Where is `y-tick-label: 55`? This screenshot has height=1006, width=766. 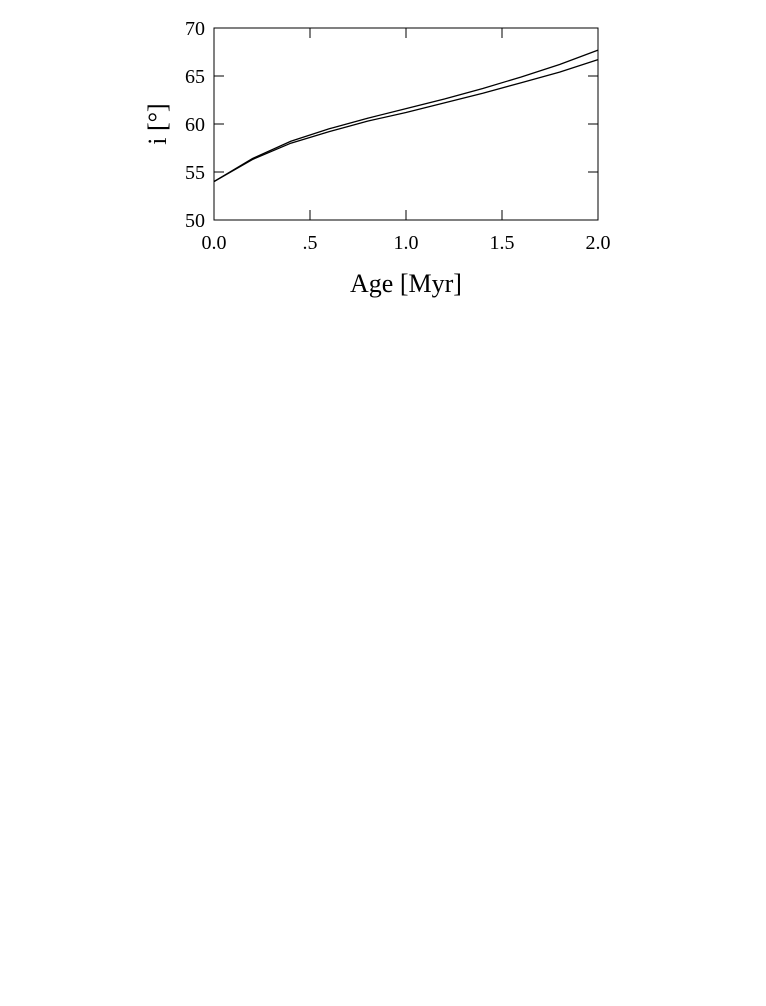 y-tick-label: 55 is located at coordinates (195, 173).